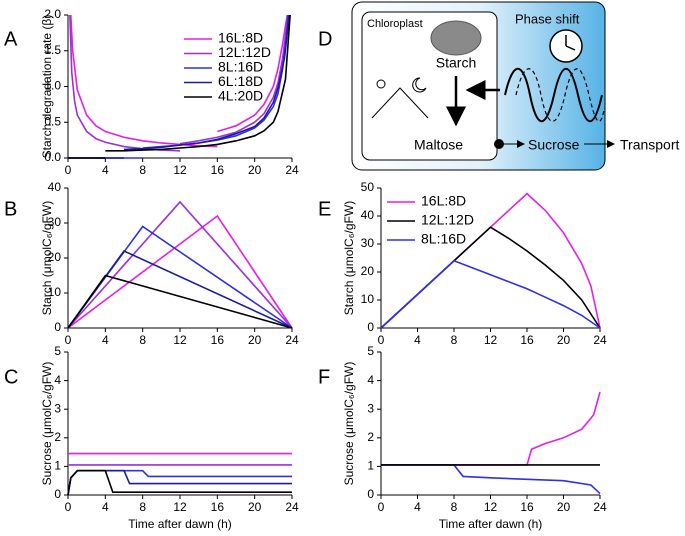  Describe the element at coordinates (52, 121) in the screenshot. I see `y-tick-label: 0.5` at that location.